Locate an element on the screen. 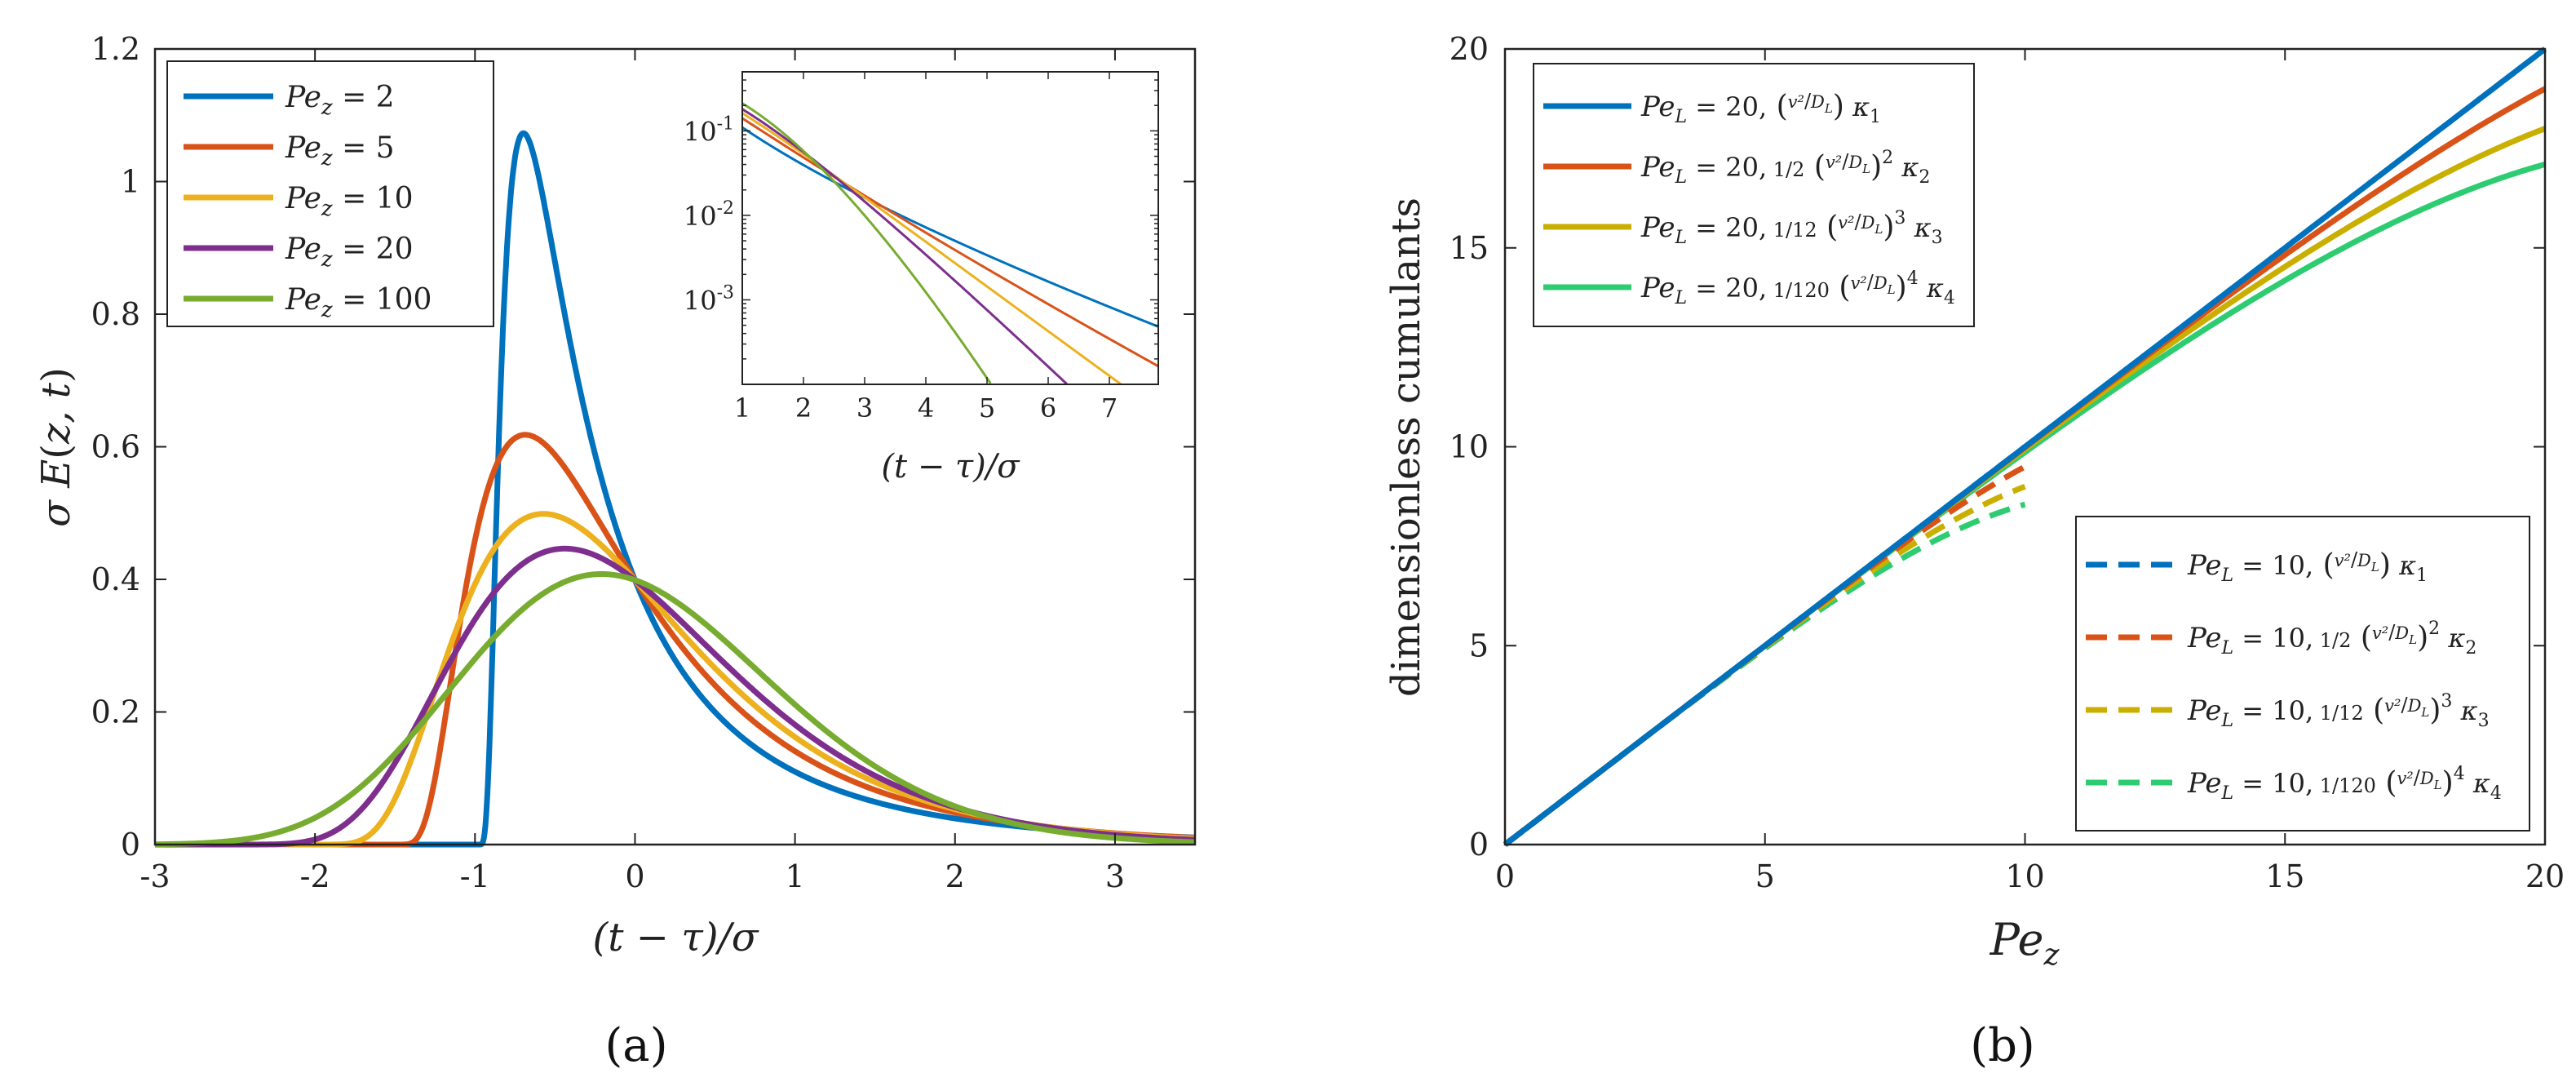 This screenshot has height=1091, width=2576. panel-a-x-tick-label: 2 is located at coordinates (955, 876).